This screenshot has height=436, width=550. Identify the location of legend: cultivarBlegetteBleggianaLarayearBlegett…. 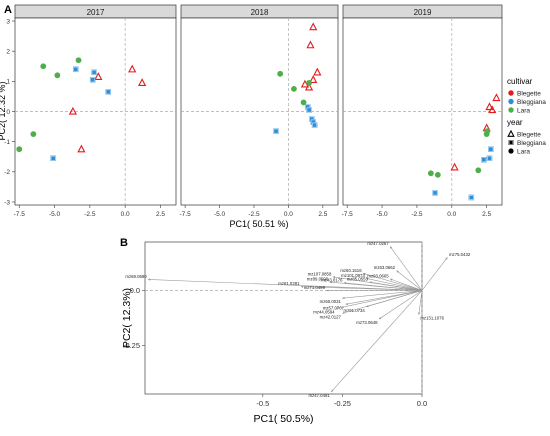
(526, 116).